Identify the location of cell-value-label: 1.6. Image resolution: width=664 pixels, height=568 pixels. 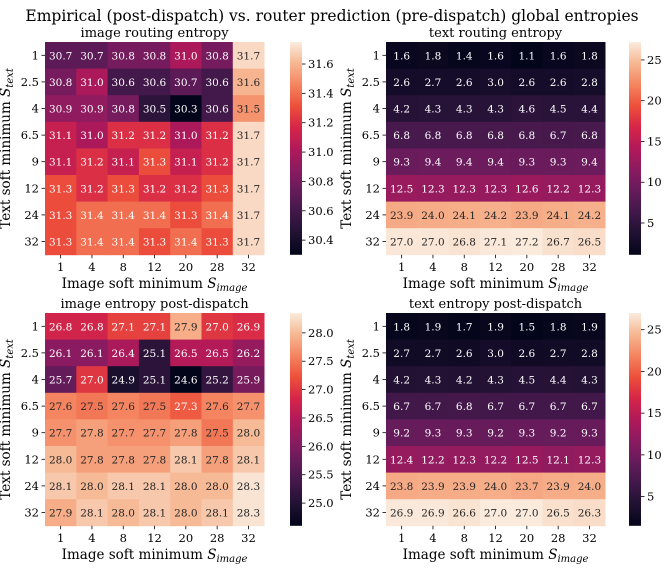
(401, 56).